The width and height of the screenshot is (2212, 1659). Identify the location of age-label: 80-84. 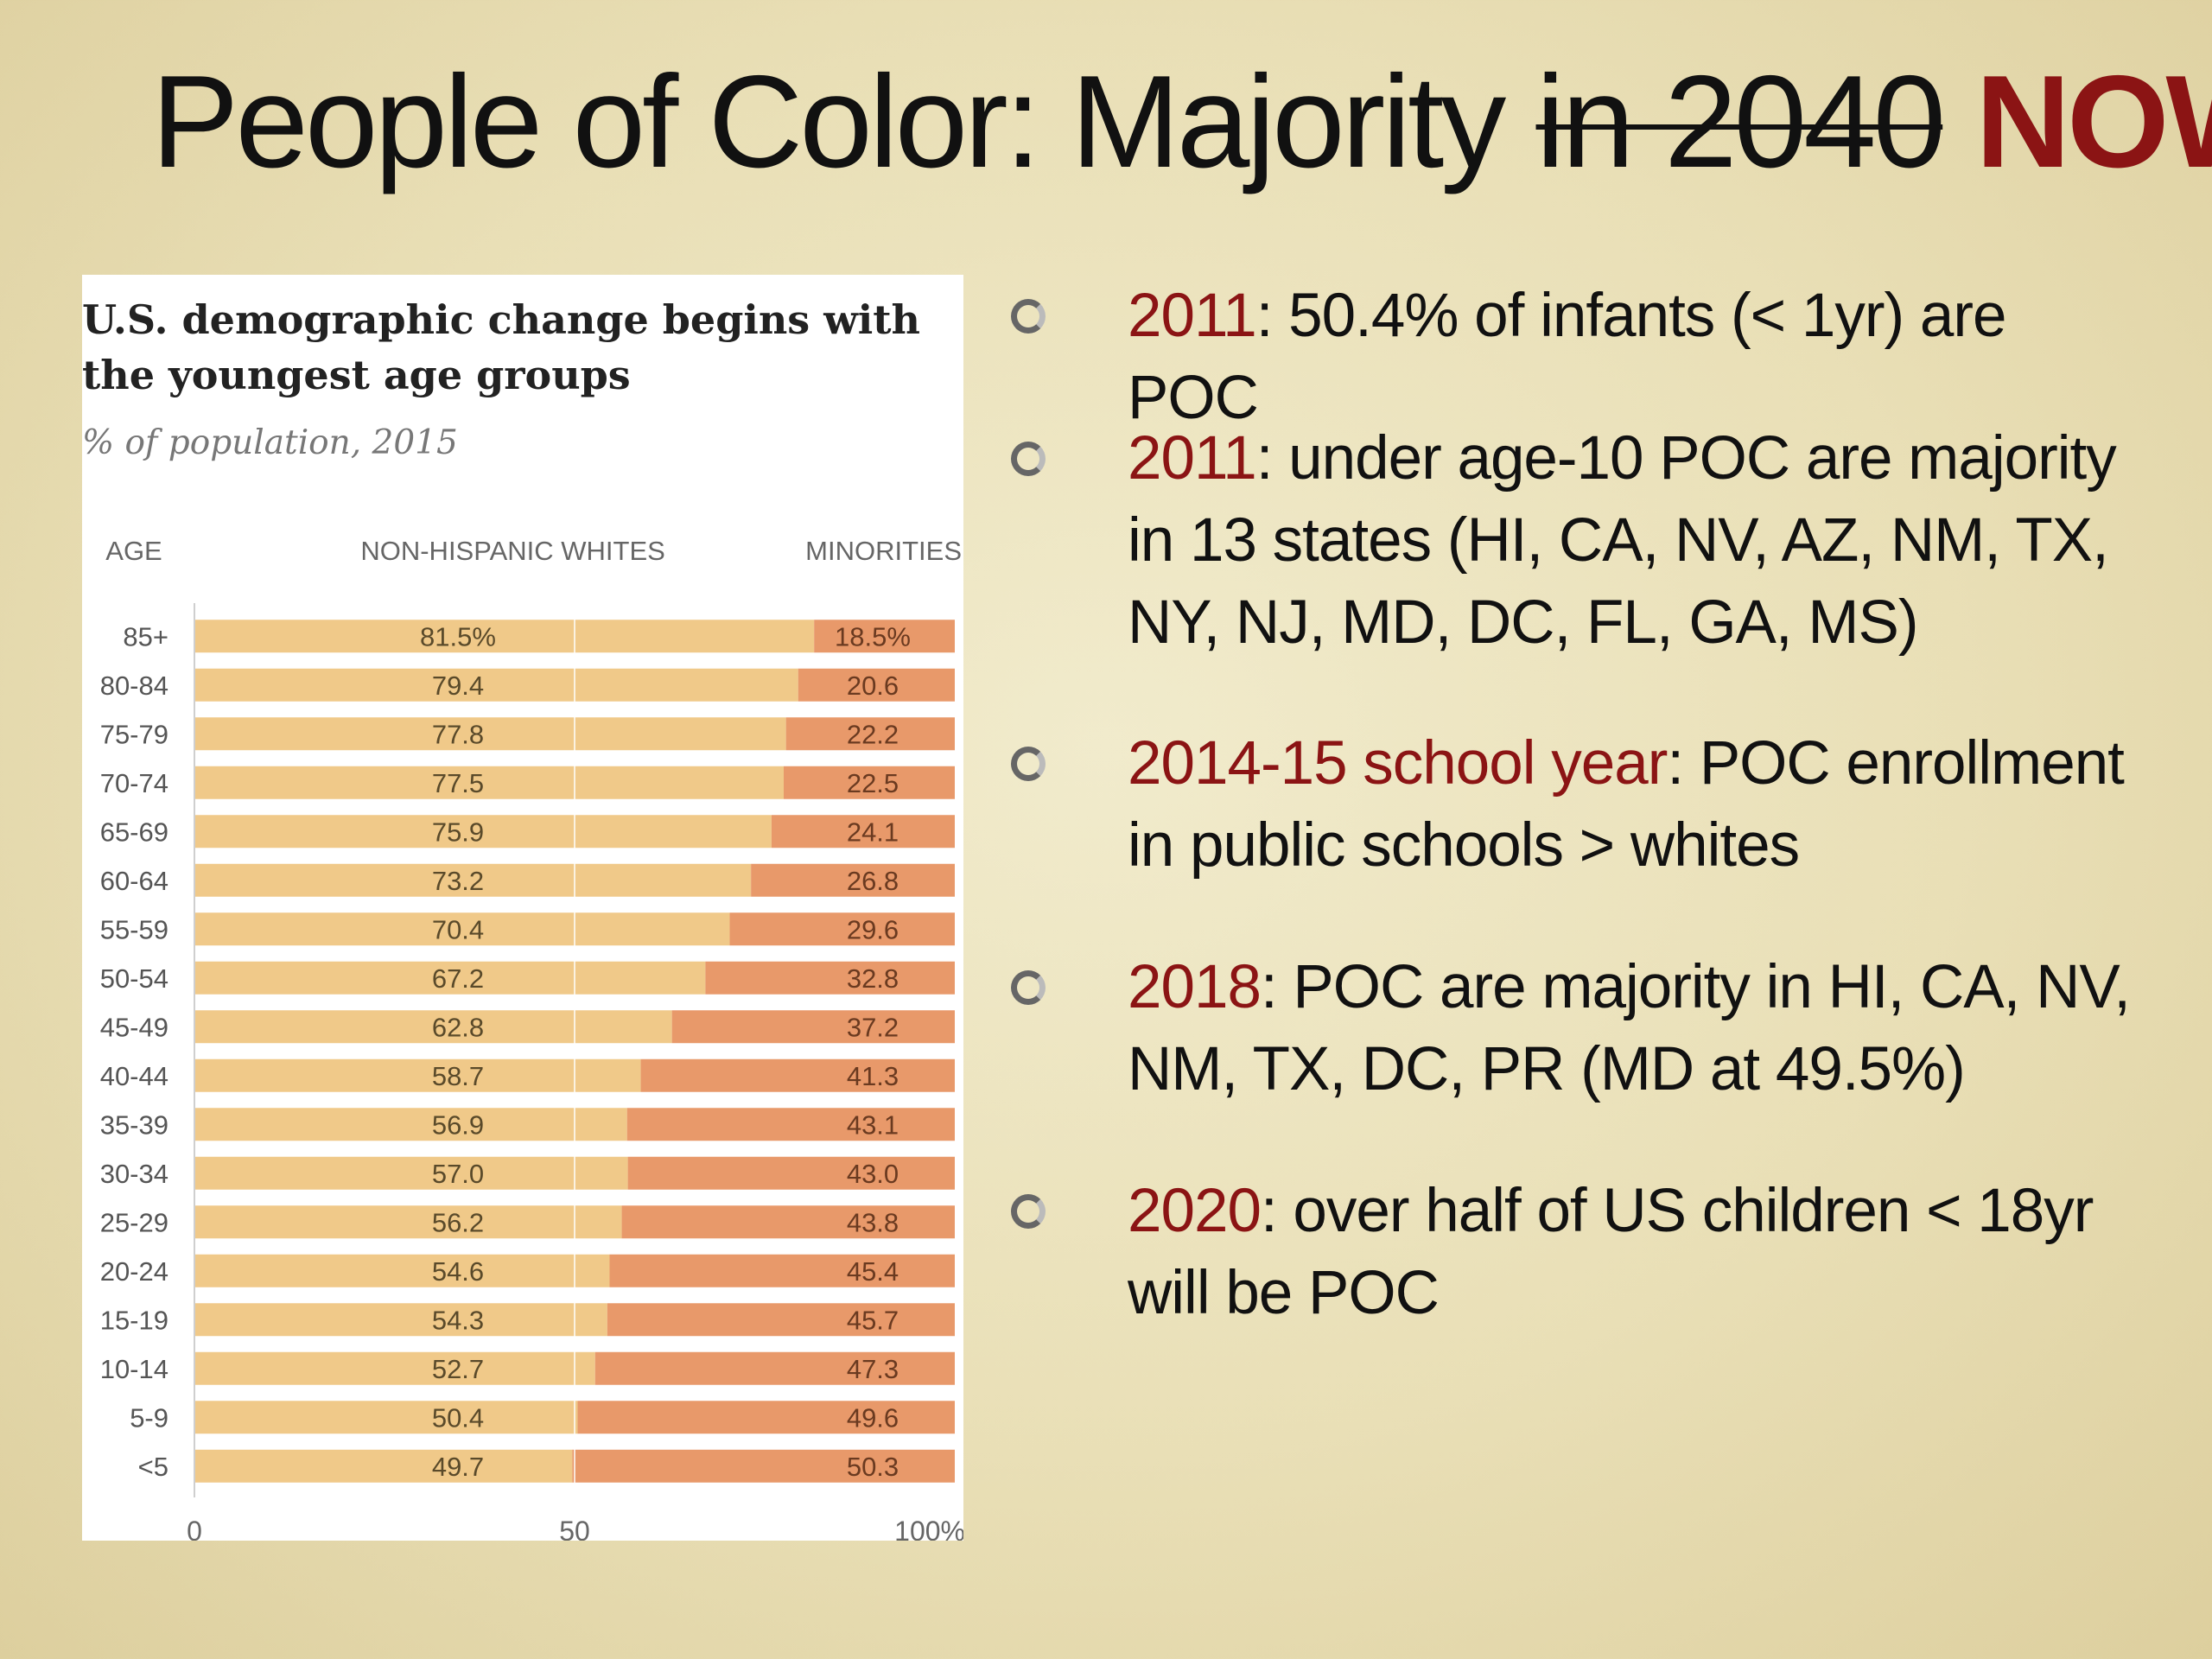
(134, 686).